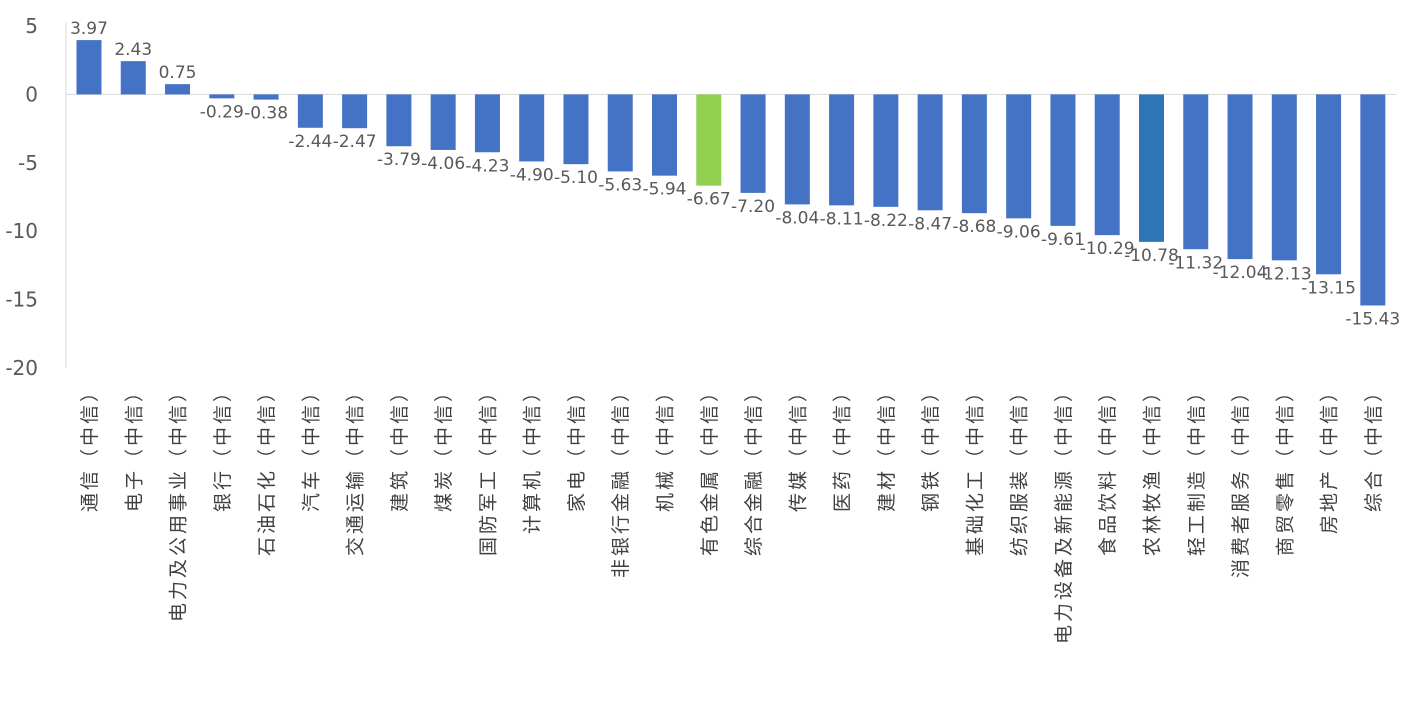  I want to click on data-label: 0.75, so click(178, 73).